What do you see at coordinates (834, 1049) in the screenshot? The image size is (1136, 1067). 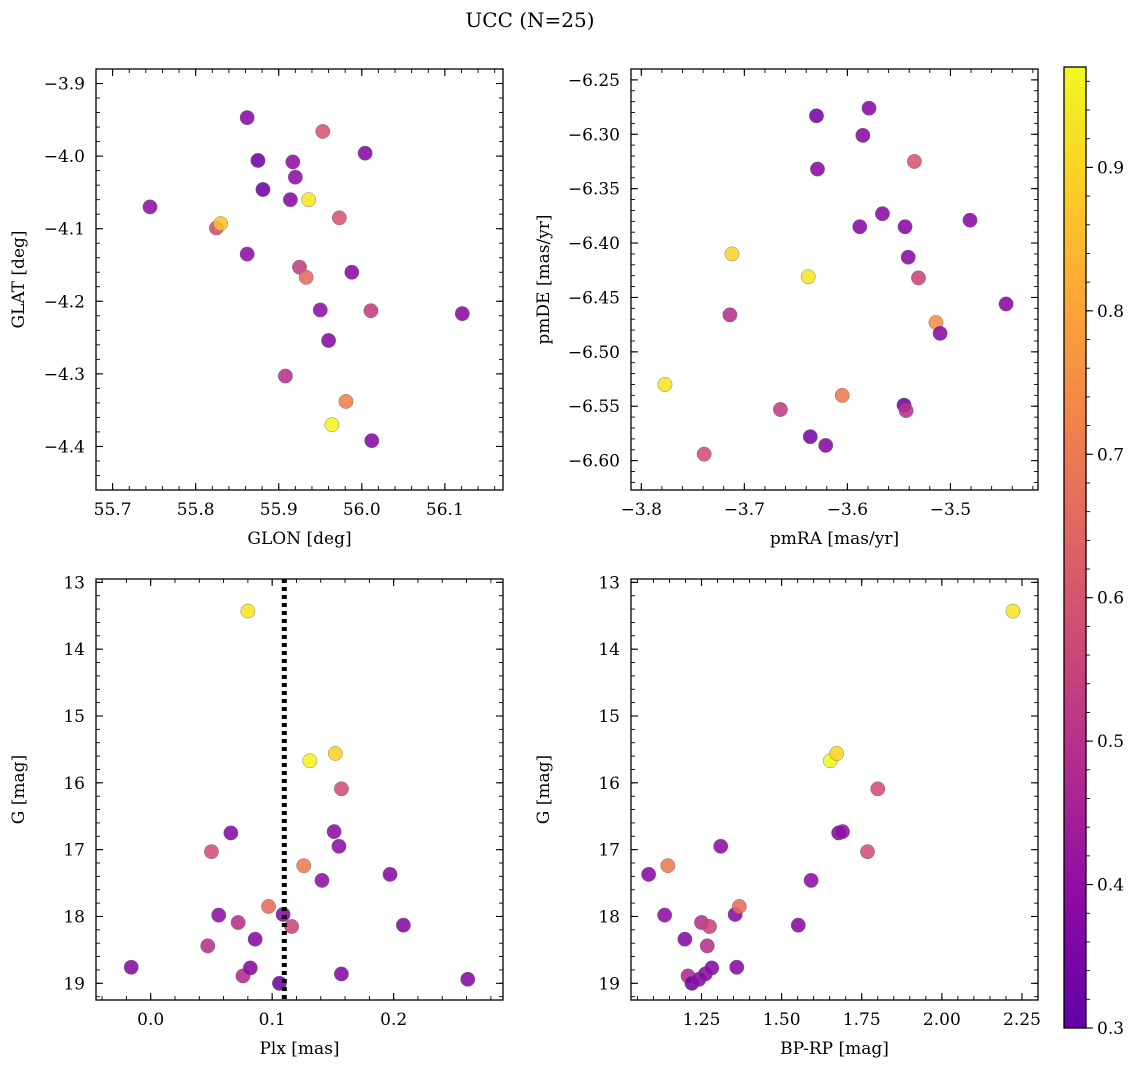 I see `x-axis-label: BP-RP [mag]` at bounding box center [834, 1049].